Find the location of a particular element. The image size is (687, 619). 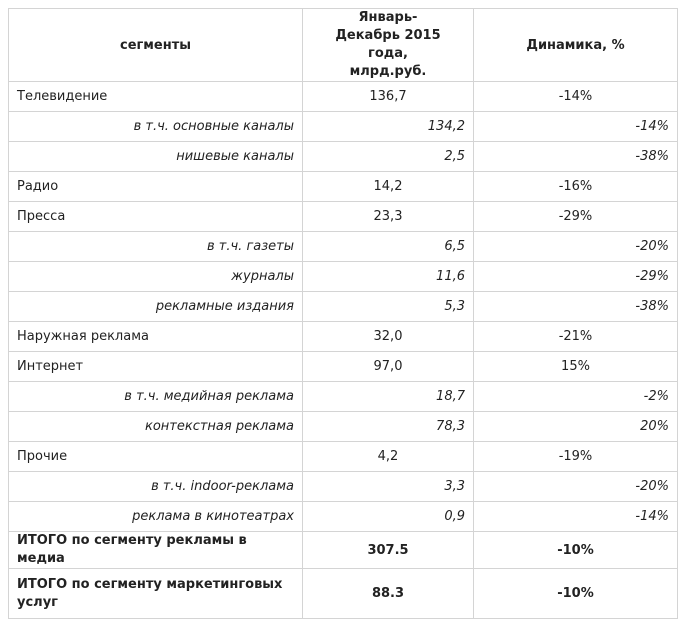

table-row: в т.ч. газеты 6,5 -20% is located at coordinates (343, 246).